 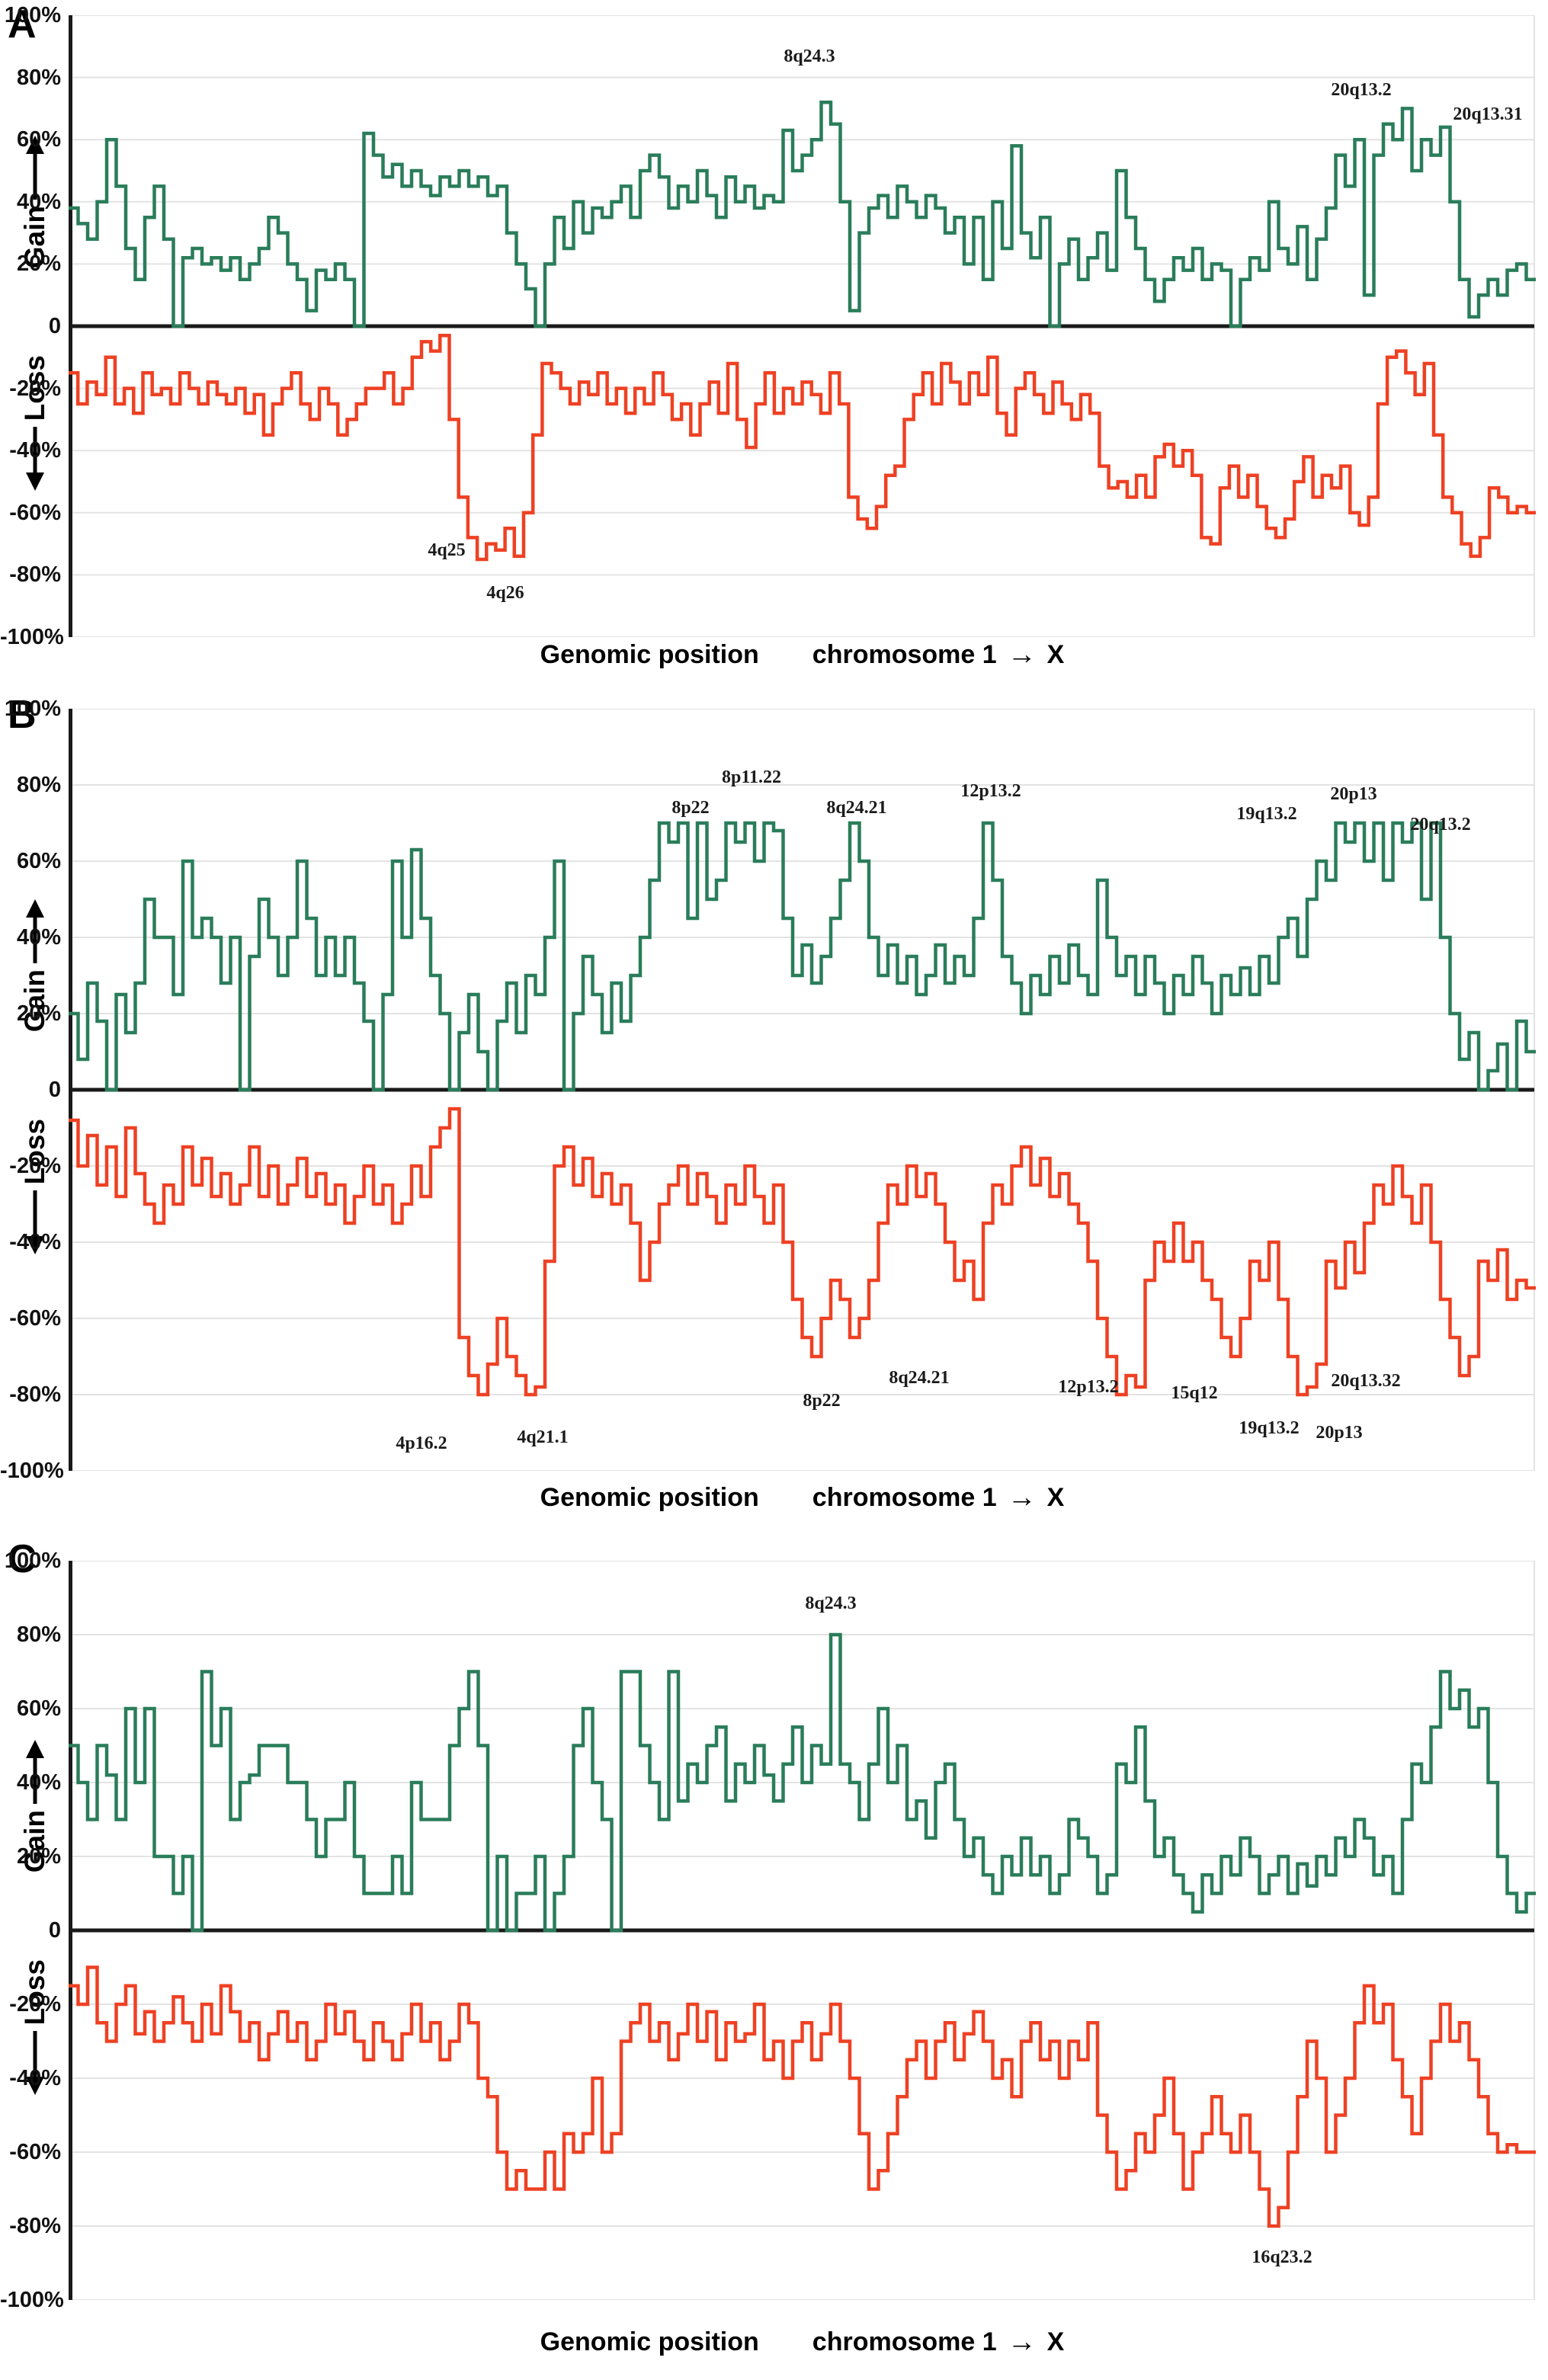 What do you see at coordinates (505, 593) in the screenshot?
I see `cytoband-annotation: 4q26` at bounding box center [505, 593].